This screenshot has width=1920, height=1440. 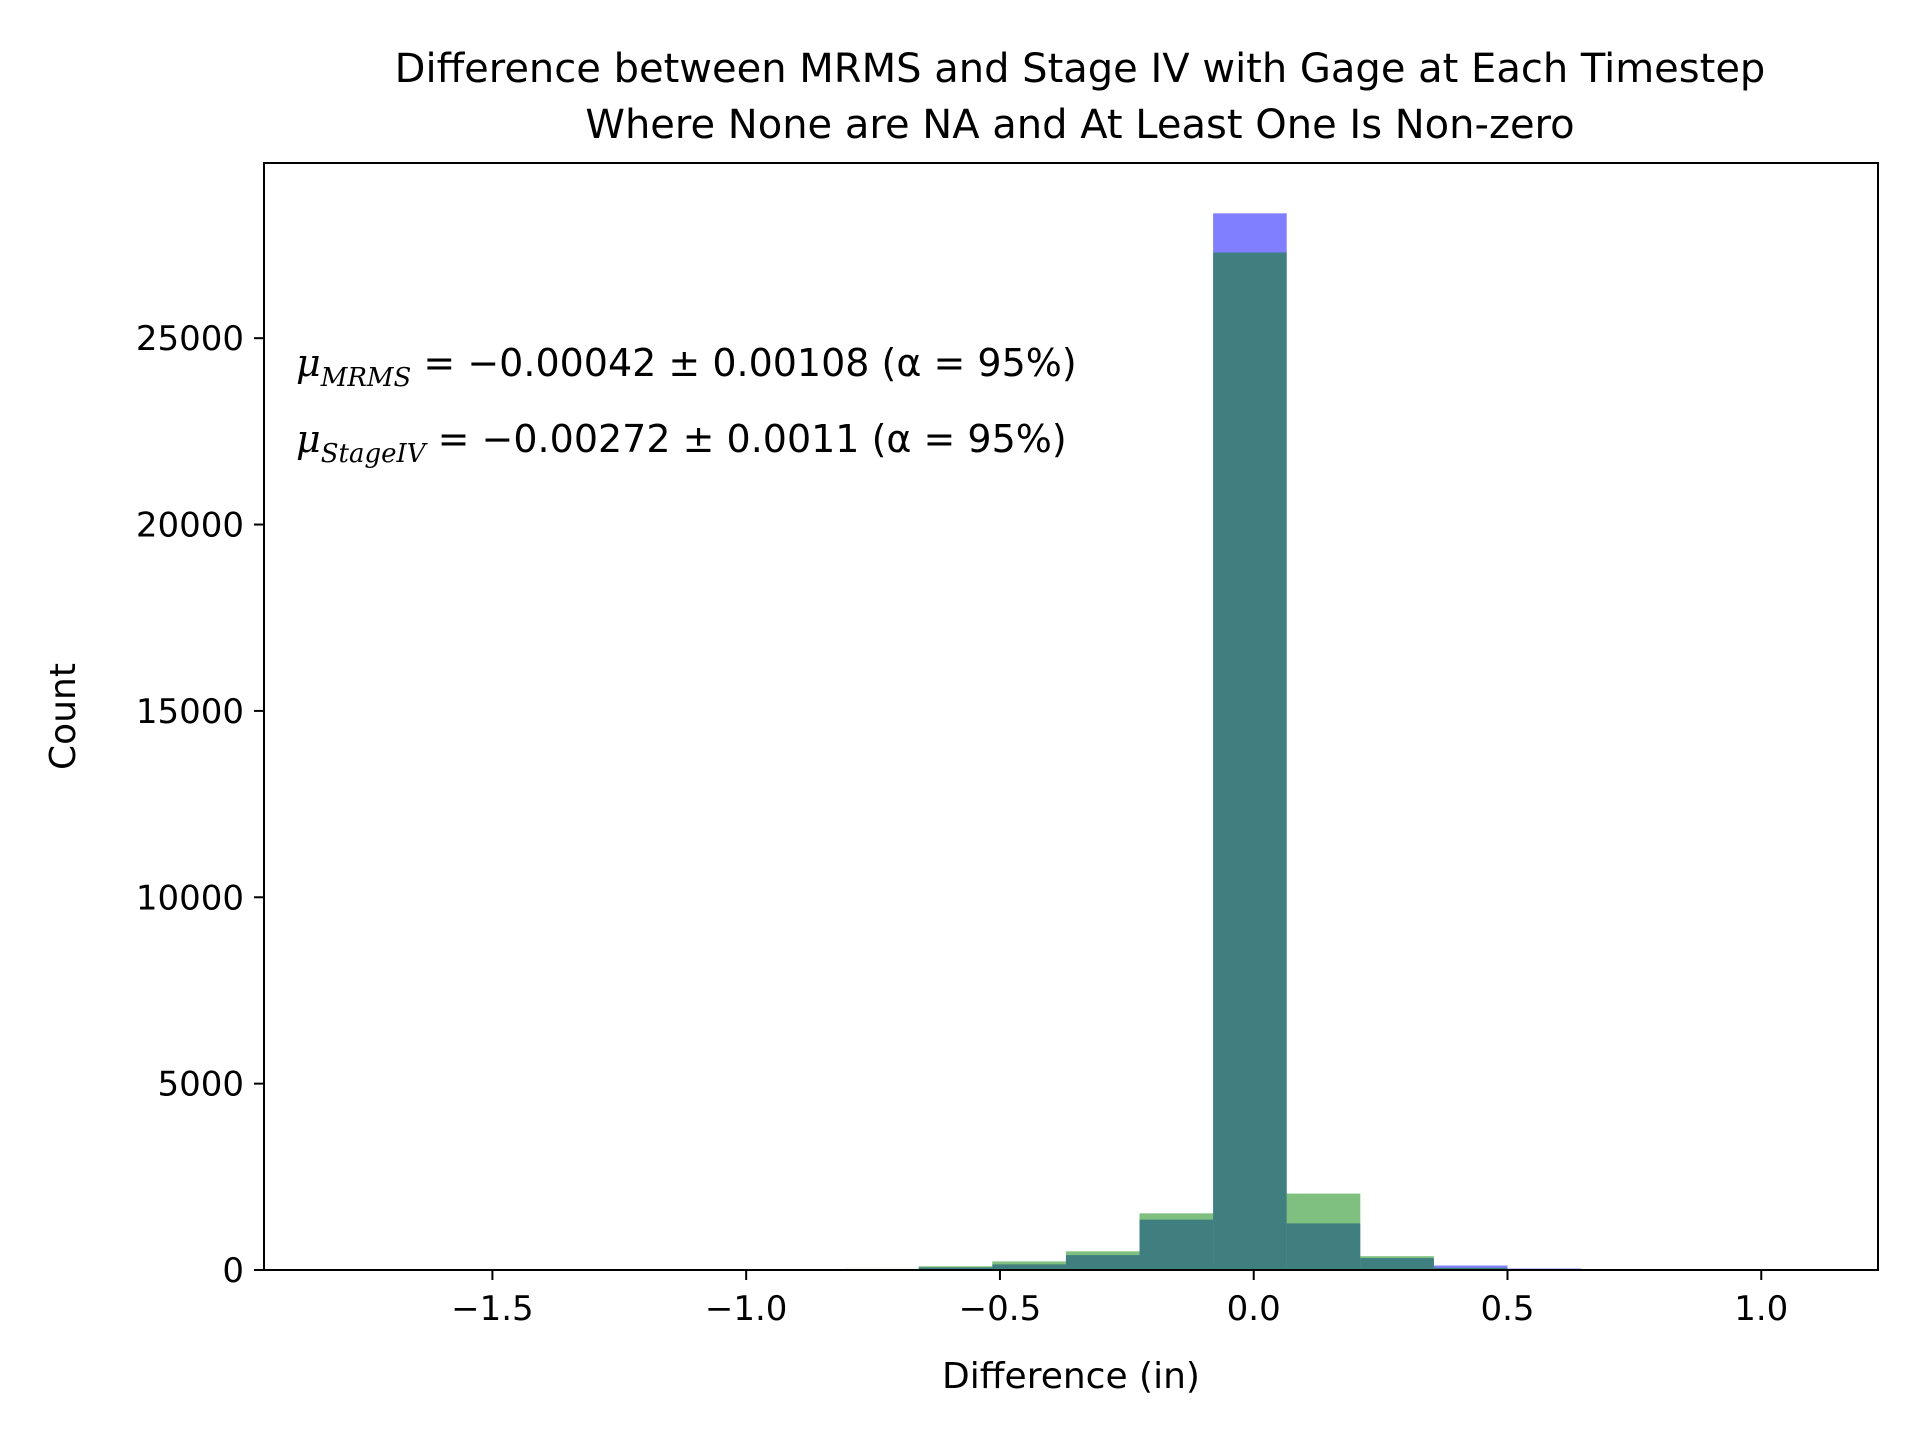 I want to click on x-tick-label: −0.5, so click(x=1000, y=1309).